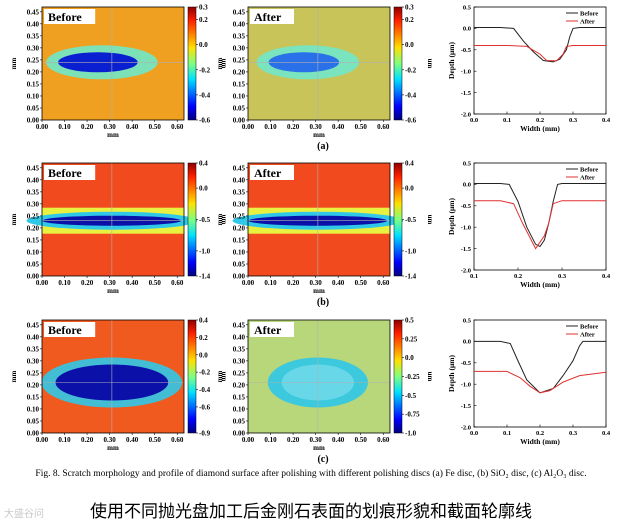  What do you see at coordinates (540, 441) in the screenshot?
I see `profile-x-axis-label: Width (mm)` at bounding box center [540, 441].